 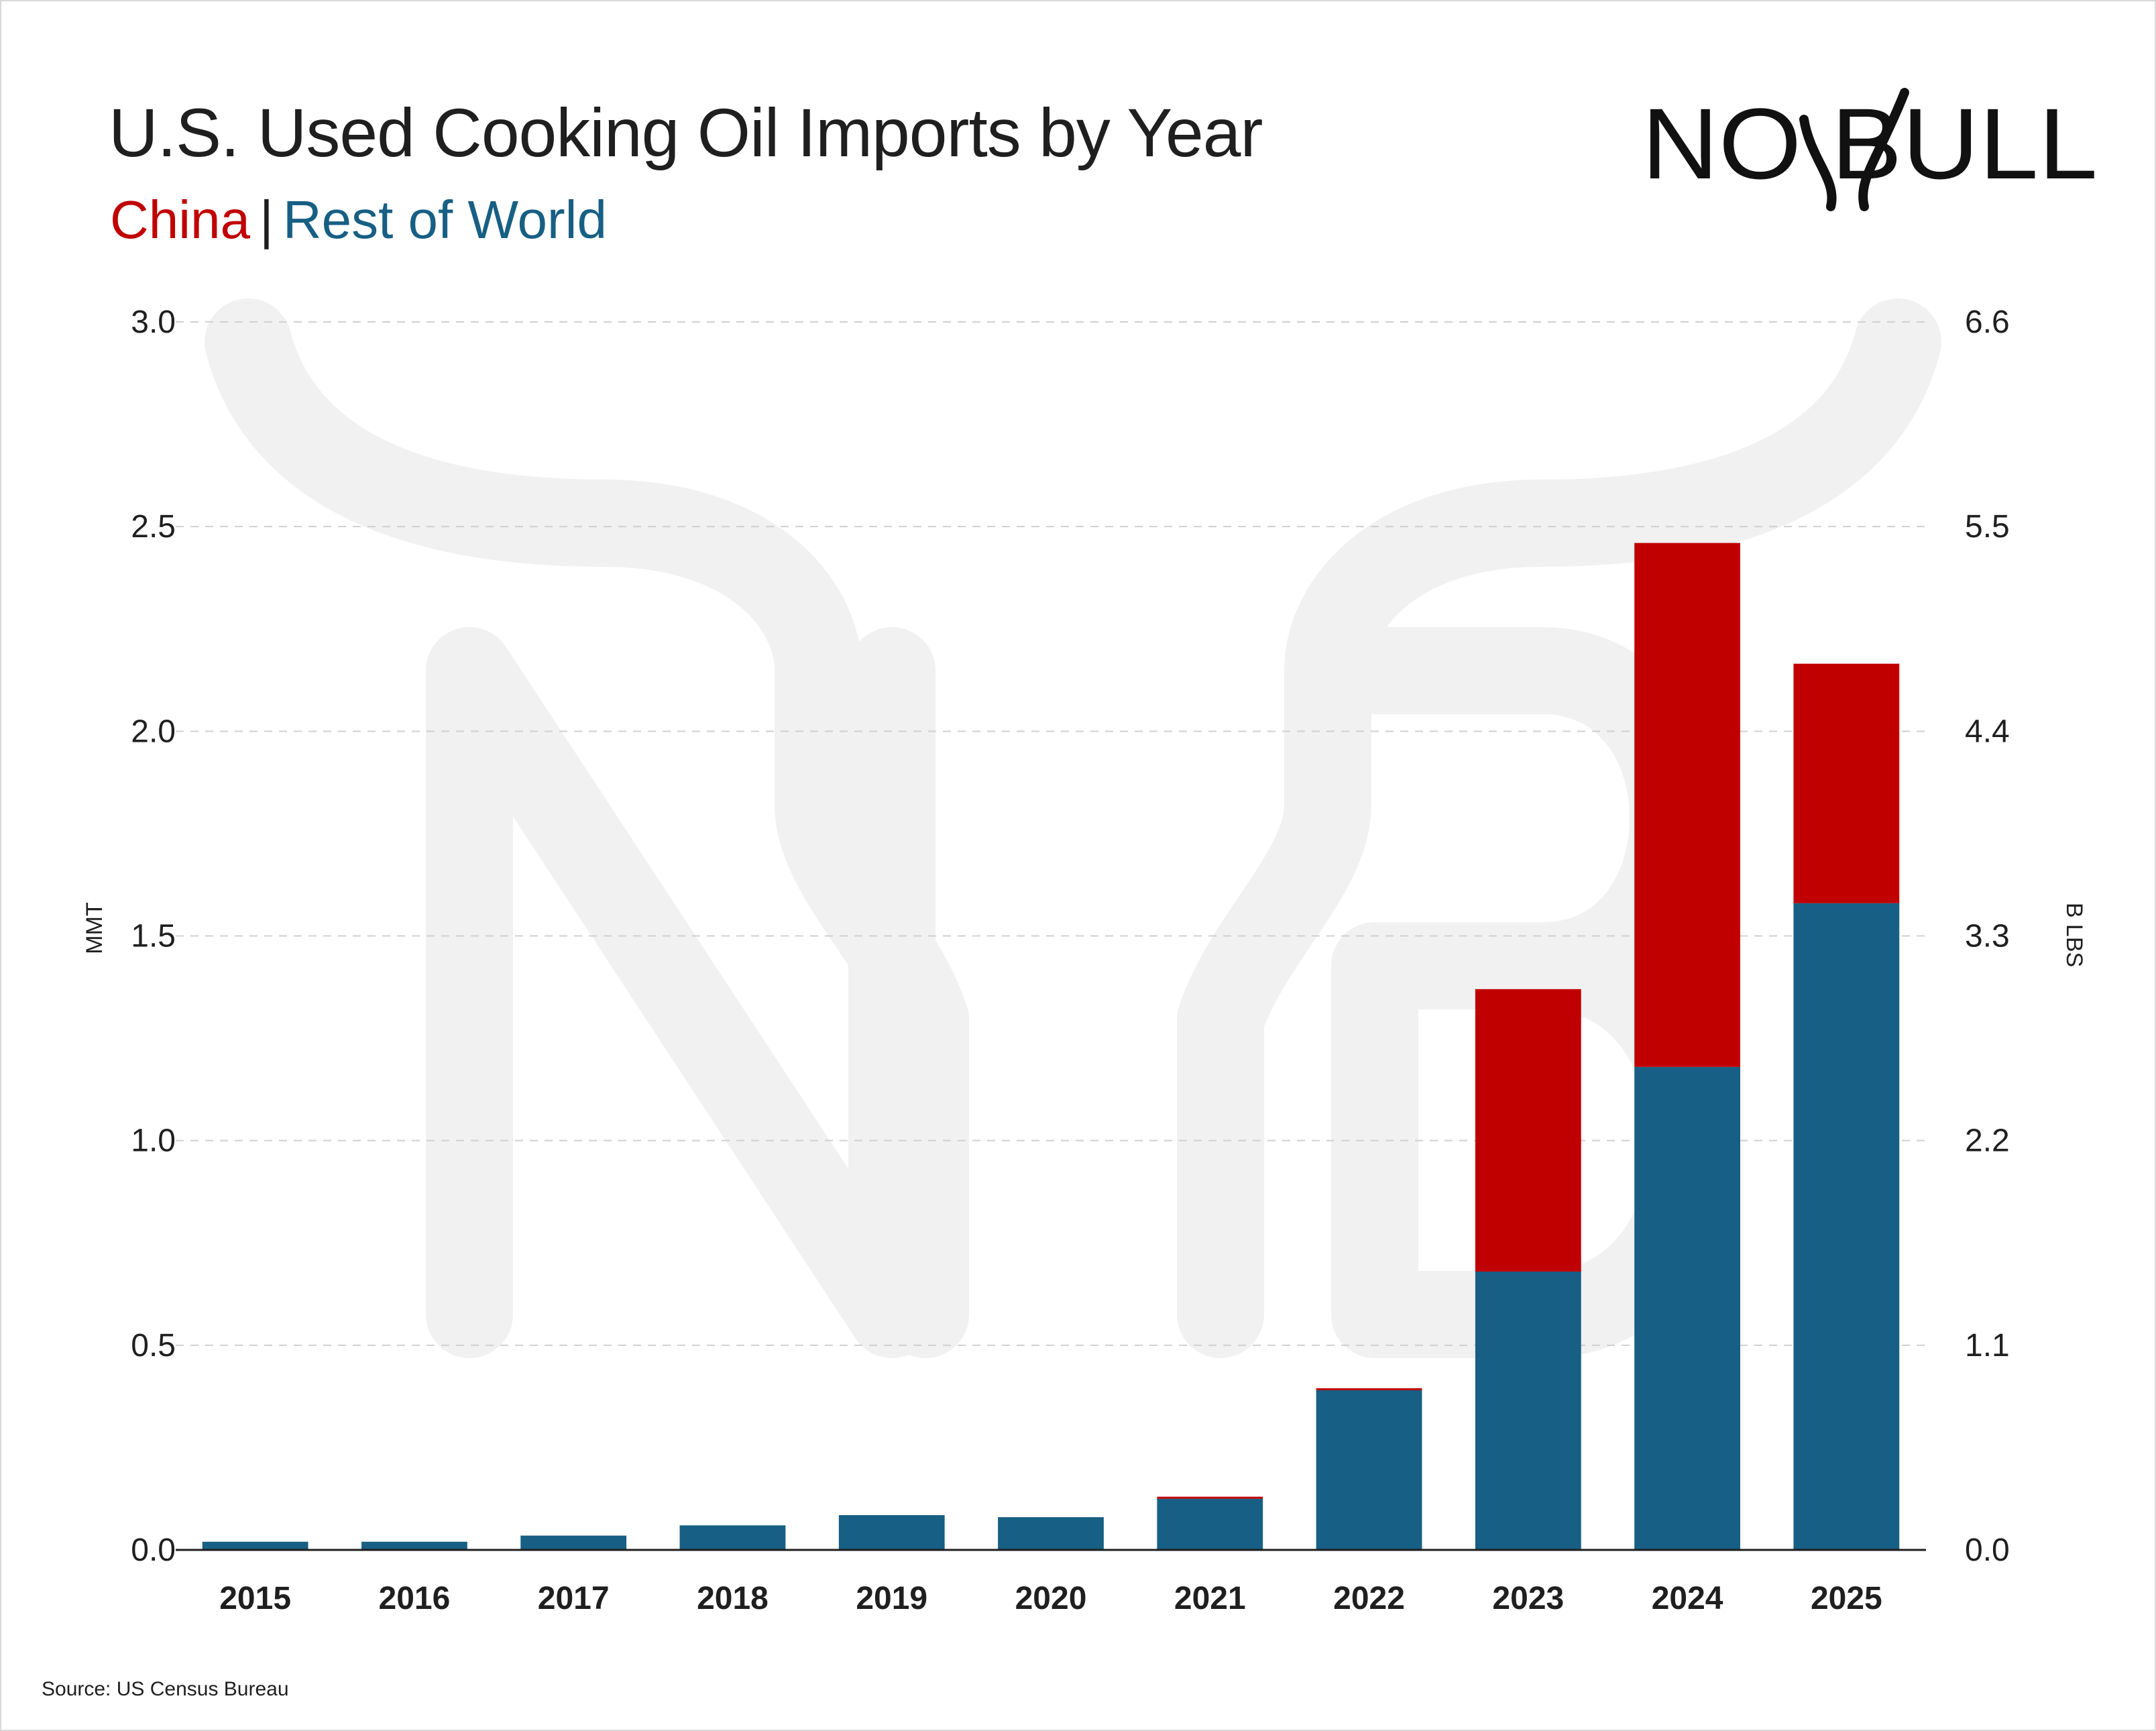 I want to click on x-tick-label: 2025, so click(x=1846, y=1598).